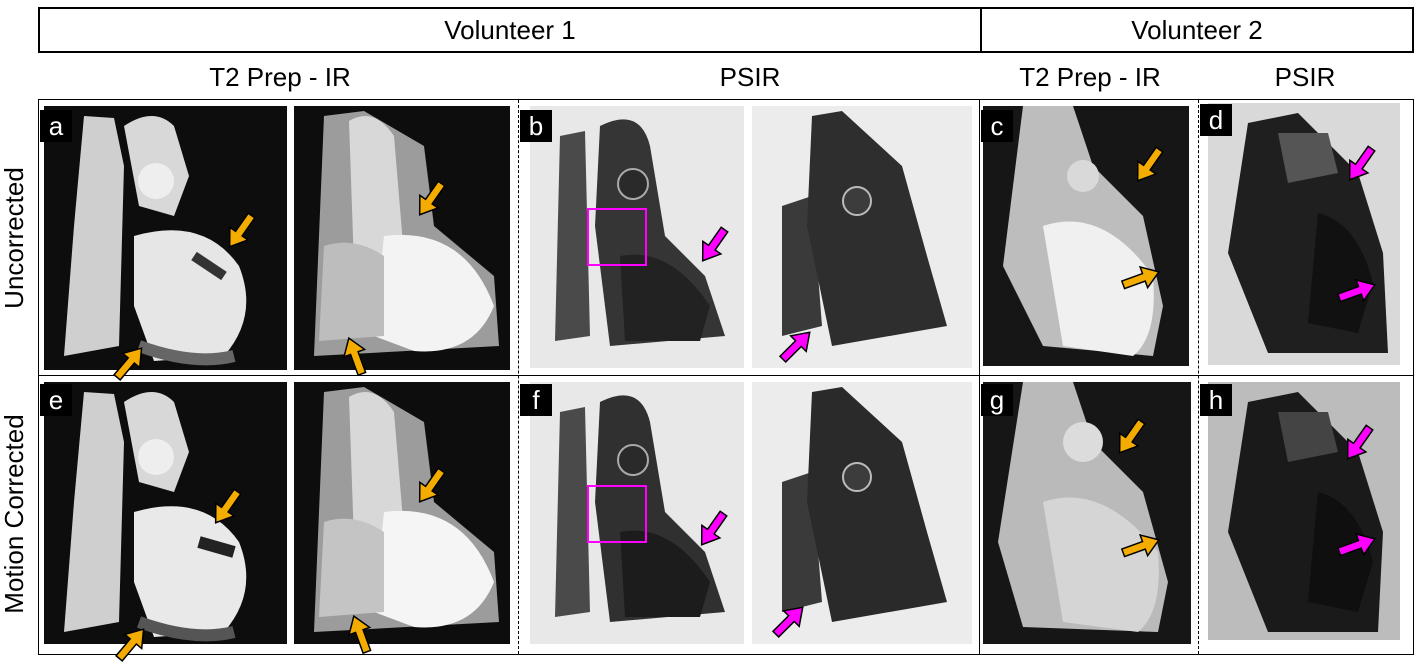  I want to click on v2-t2prep-heading: T2 Prep - IR, so click(1090, 77).